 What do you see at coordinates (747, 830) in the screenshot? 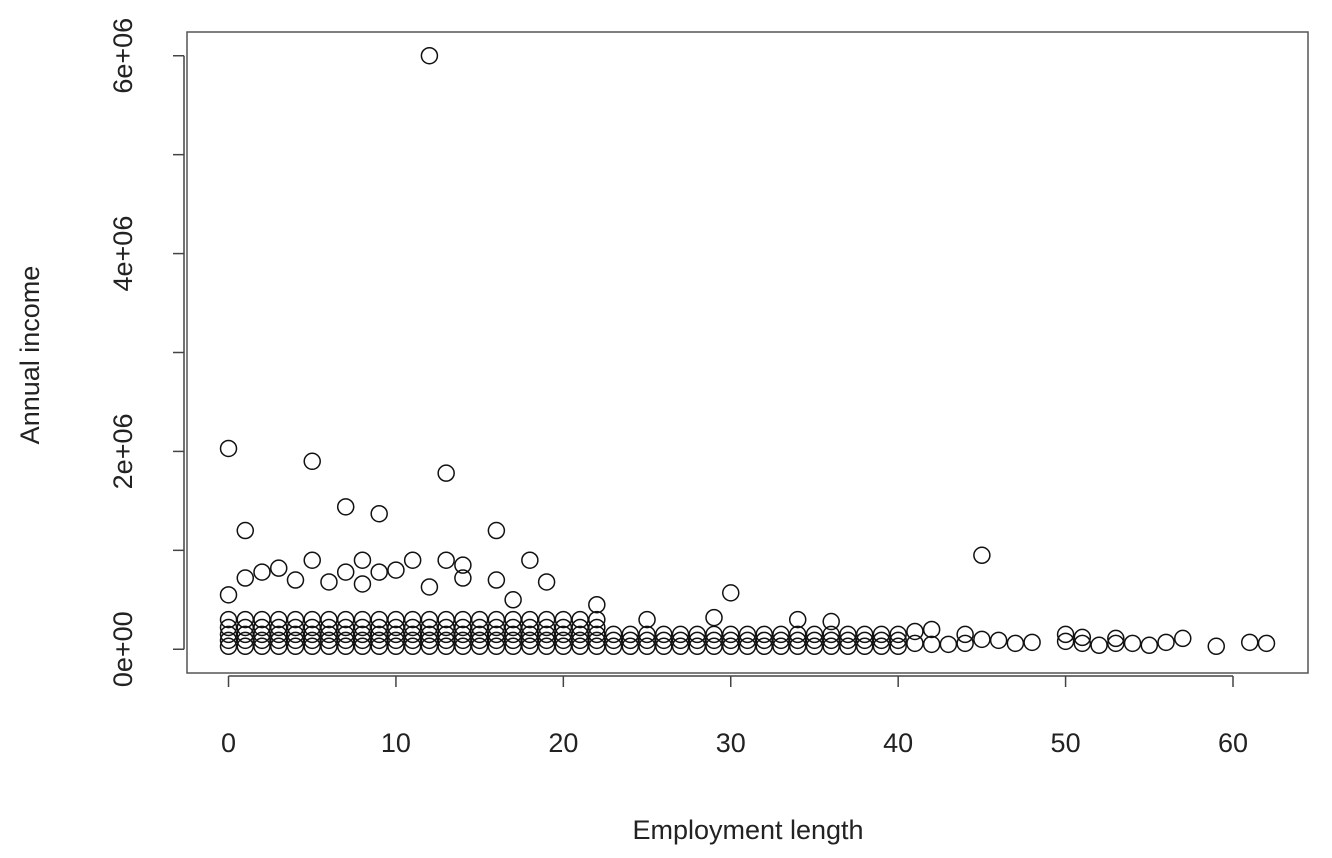
I see `x-axis-label: Employment length` at bounding box center [747, 830].